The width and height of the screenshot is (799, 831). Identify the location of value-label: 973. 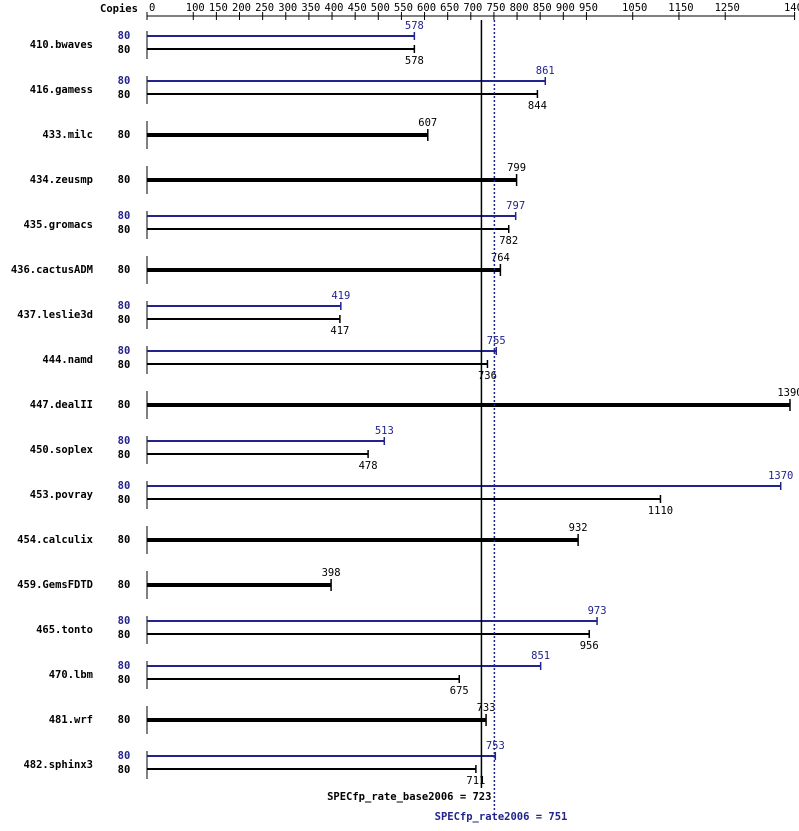
(597, 611).